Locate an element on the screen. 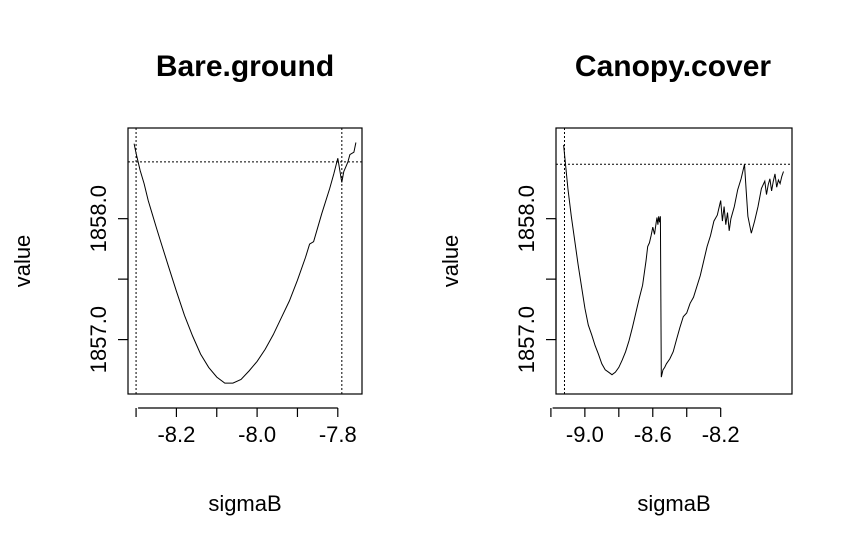  x-tick-label: -8.0 is located at coordinates (257, 434).